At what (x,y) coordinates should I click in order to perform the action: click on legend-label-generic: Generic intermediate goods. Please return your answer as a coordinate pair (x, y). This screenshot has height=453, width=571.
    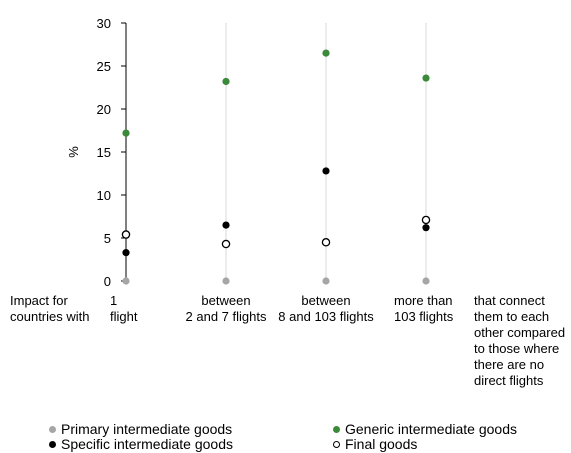
    Looking at the image, I should click on (431, 429).